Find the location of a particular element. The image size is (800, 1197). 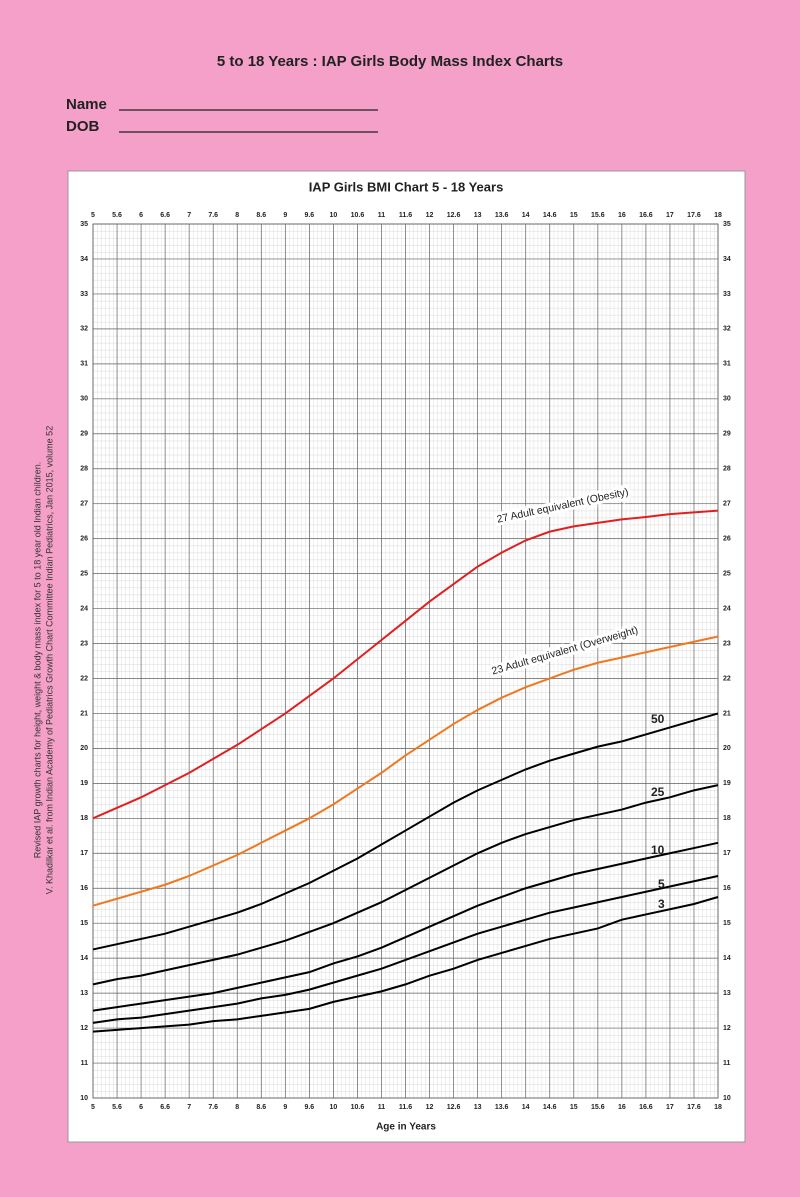

series-label: 10 is located at coordinates (658, 850).